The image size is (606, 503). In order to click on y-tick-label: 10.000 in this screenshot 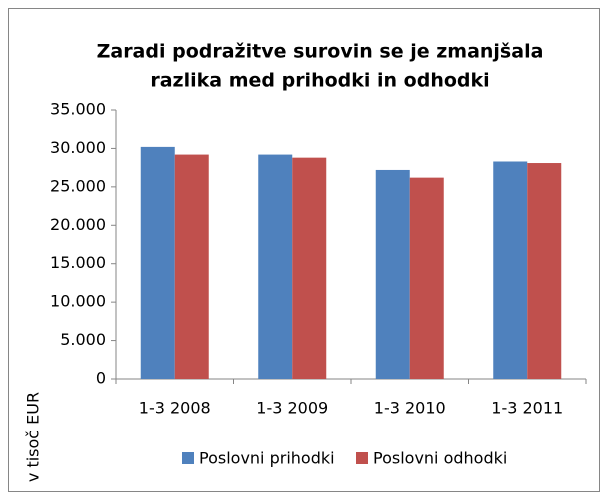, I will do `click(78, 301)`.